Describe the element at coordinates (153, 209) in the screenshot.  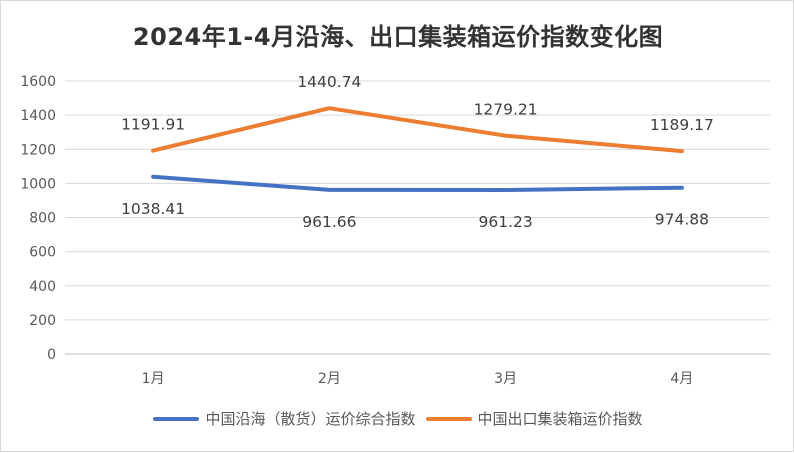
I see `data-label: 1038.41` at that location.